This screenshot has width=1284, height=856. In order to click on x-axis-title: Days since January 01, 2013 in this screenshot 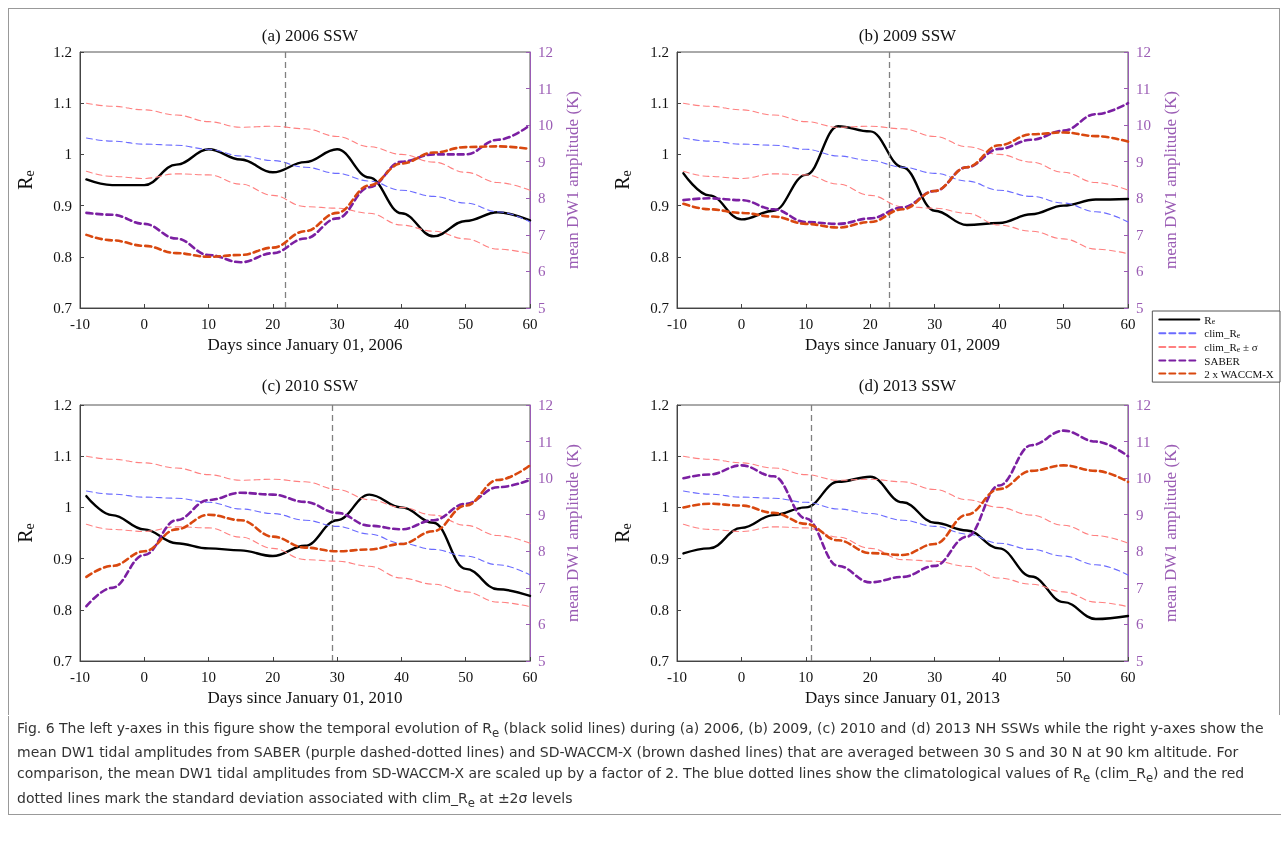, I will do `click(902, 697)`.